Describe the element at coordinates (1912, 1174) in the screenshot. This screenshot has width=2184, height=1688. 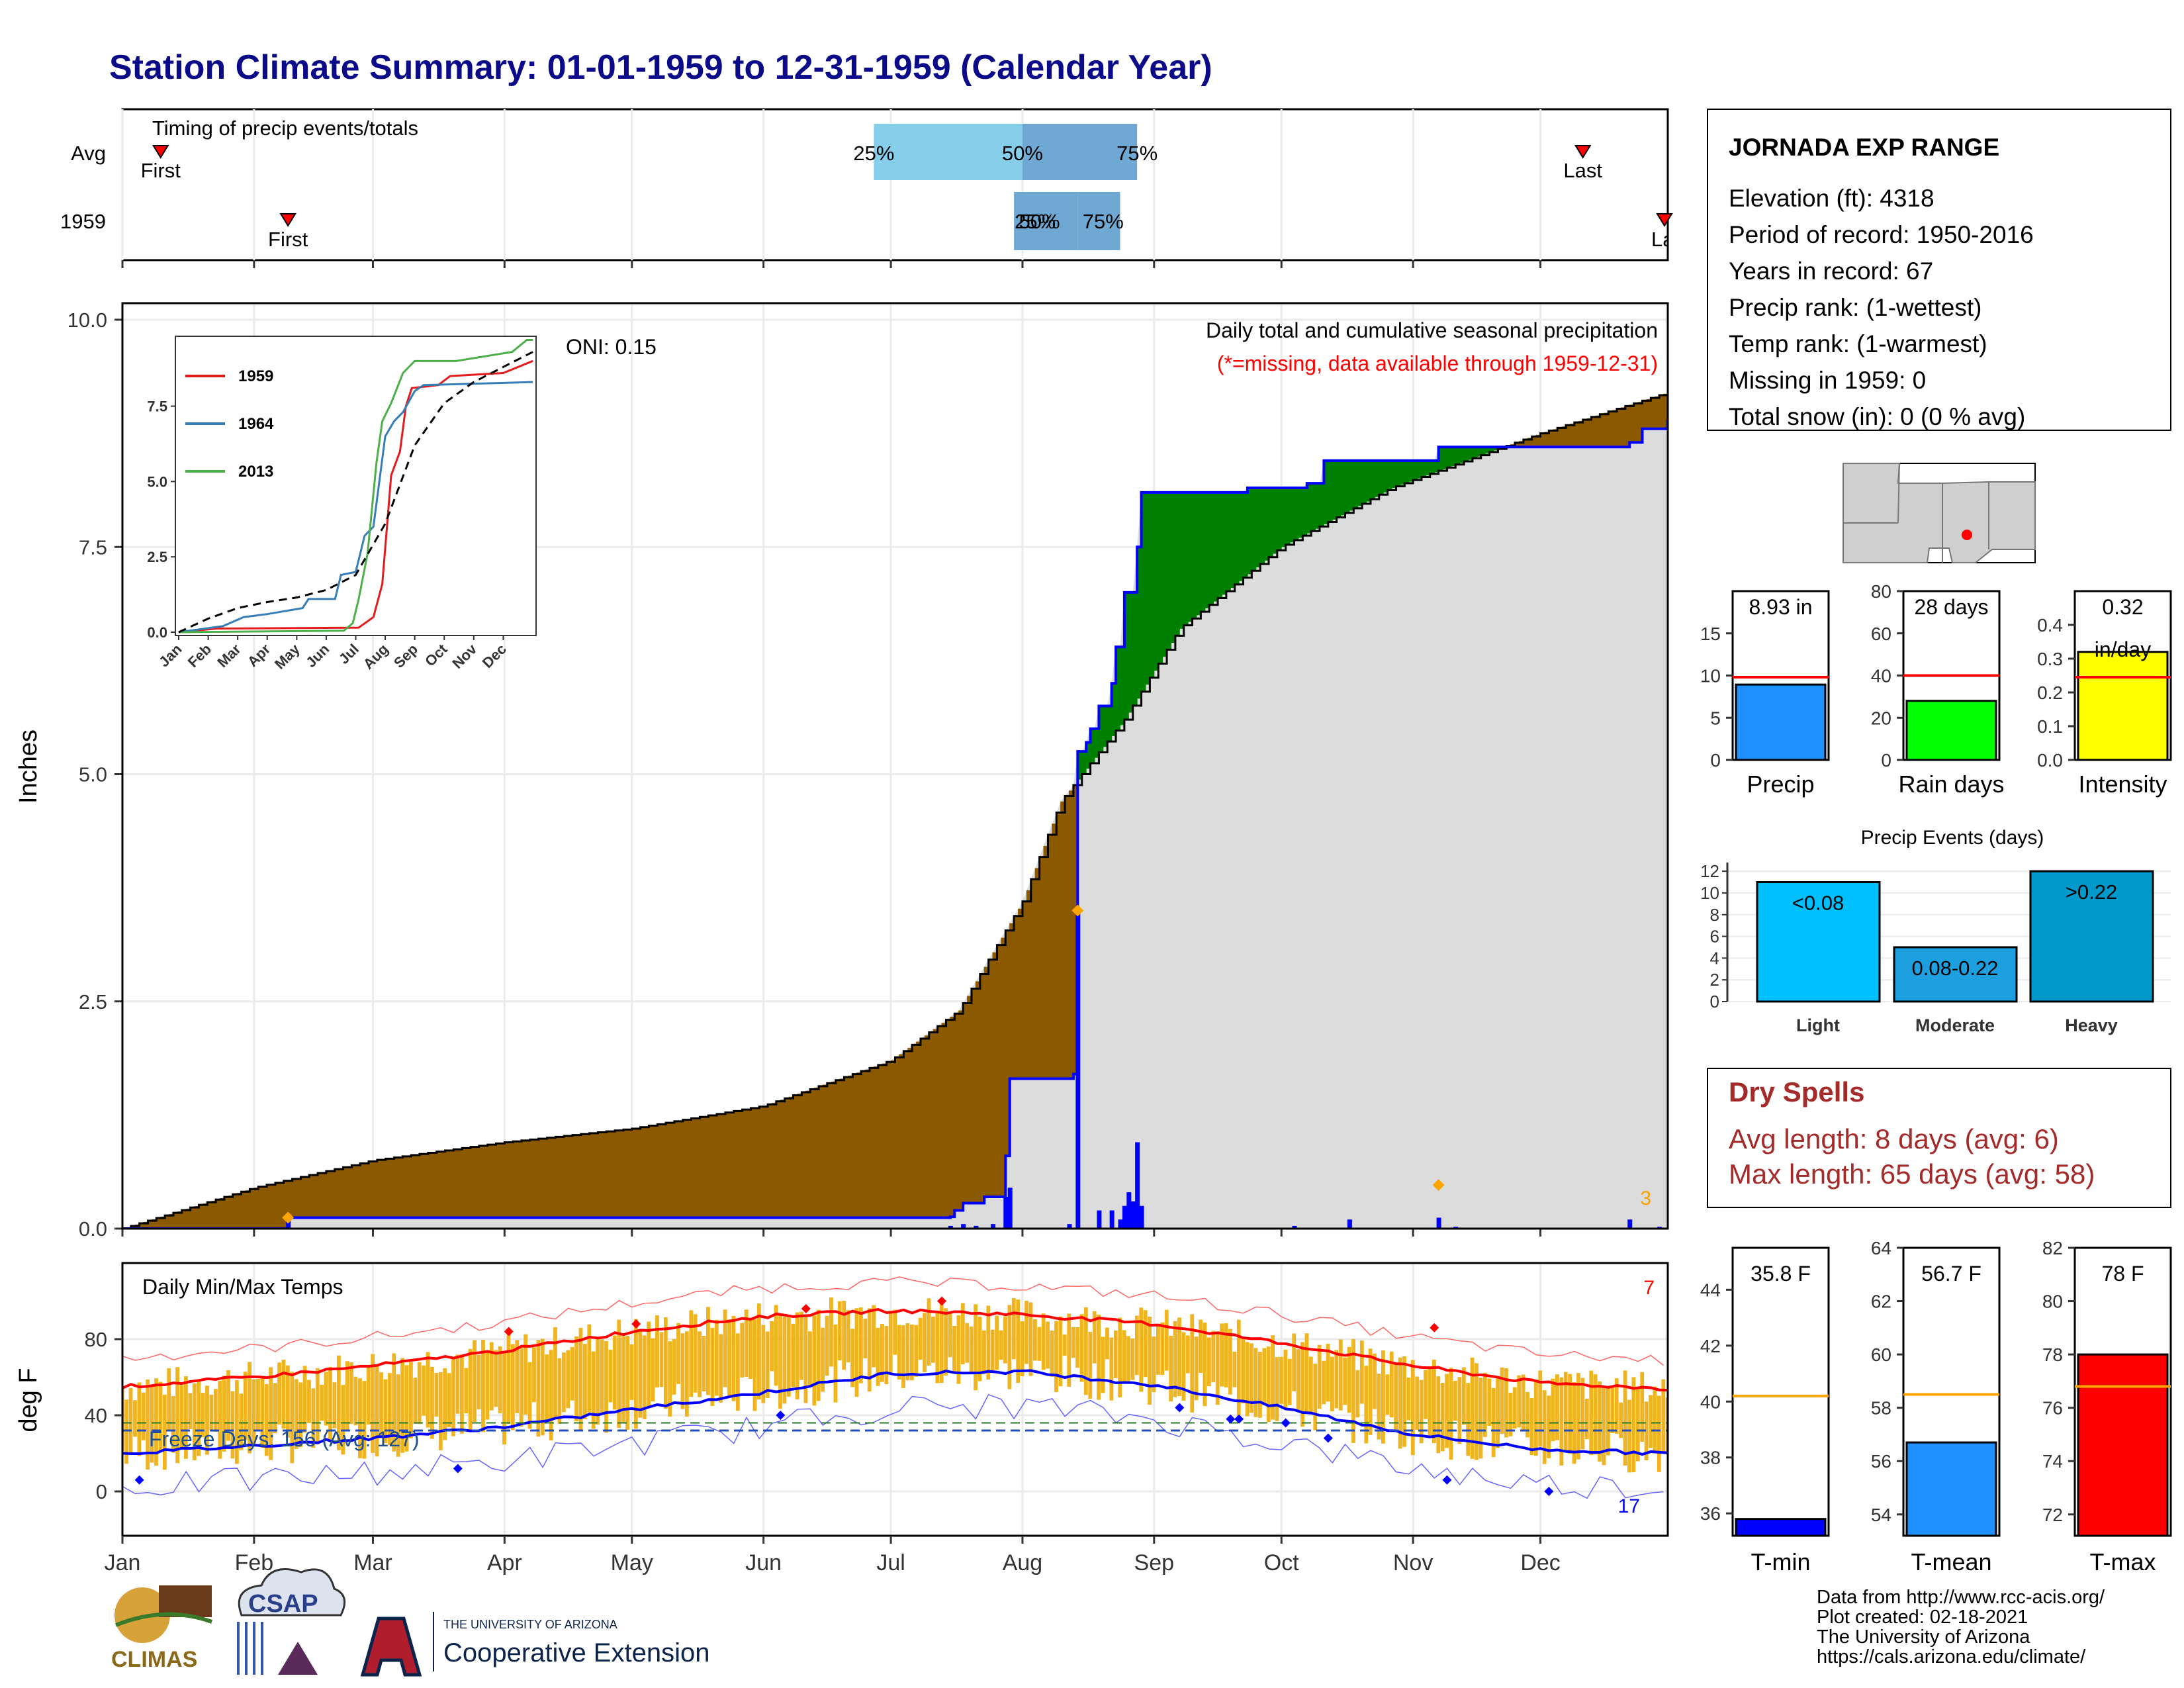
I see `dry-spells-max: Max length: 65 days (avg: 58)` at that location.